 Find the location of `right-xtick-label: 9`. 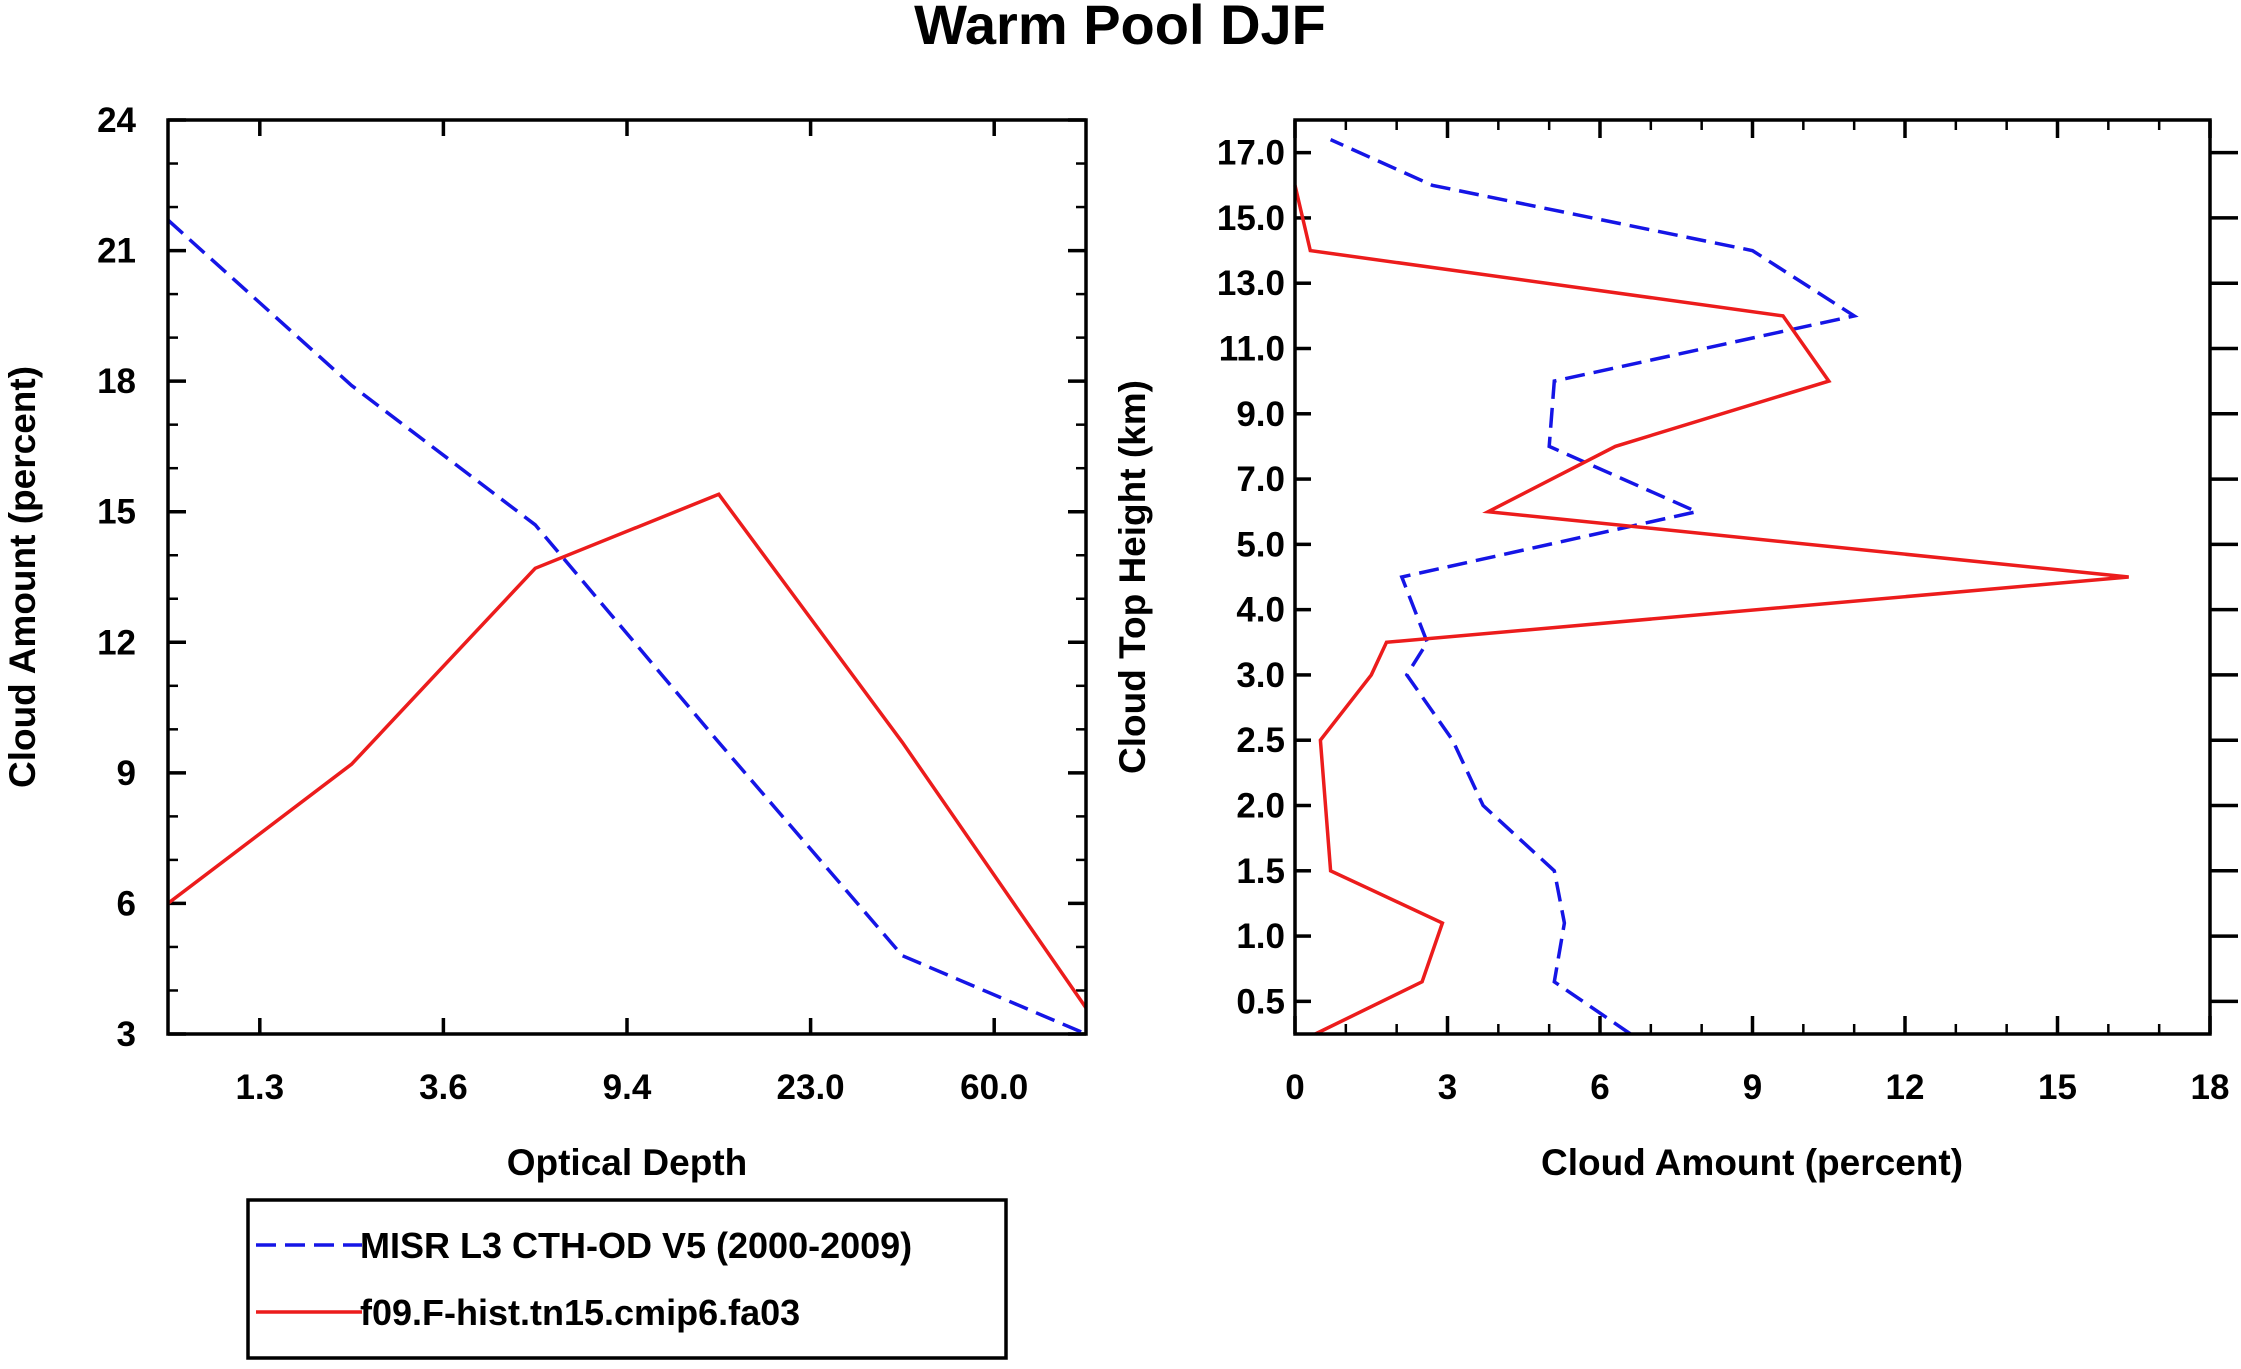

right-xtick-label: 9 is located at coordinates (1752, 1087).